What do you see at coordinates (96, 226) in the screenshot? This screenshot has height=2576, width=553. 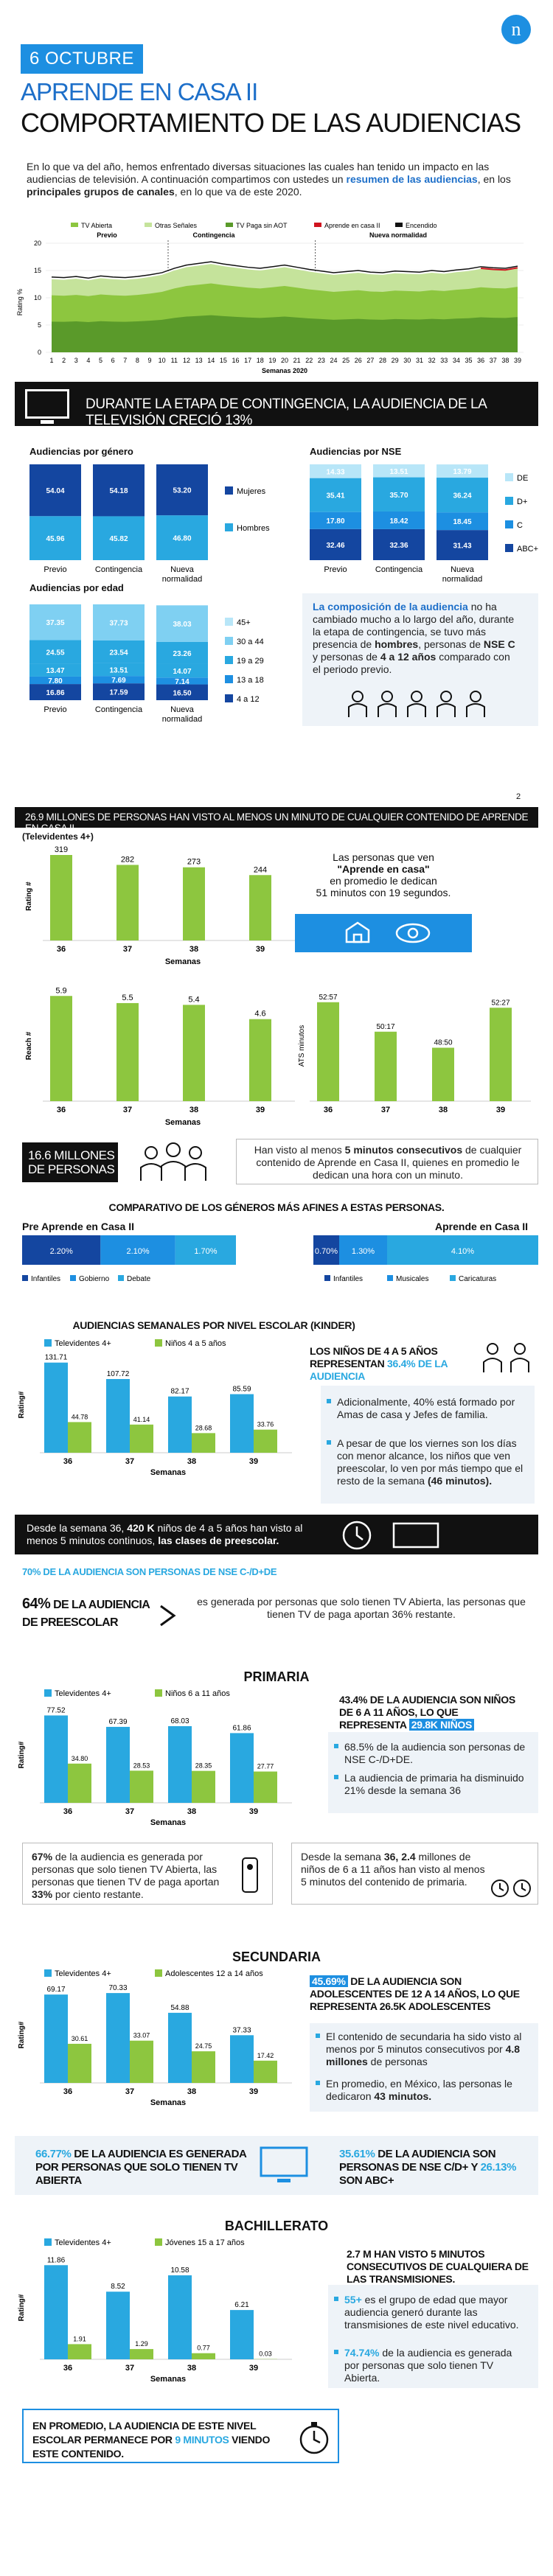 I see `legend-label: TV Abierta` at bounding box center [96, 226].